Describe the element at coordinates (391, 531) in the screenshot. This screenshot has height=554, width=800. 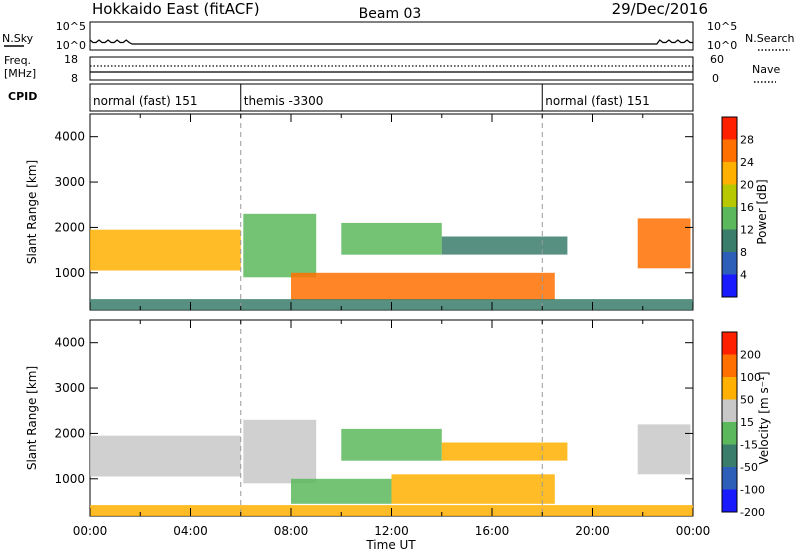
I see `time-tick-label: 12:00` at that location.